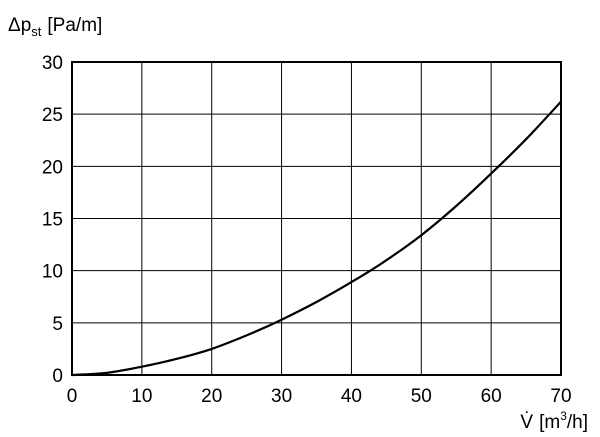 The image size is (600, 437). What do you see at coordinates (52, 220) in the screenshot?
I see `y-tick-label: 15` at bounding box center [52, 220].